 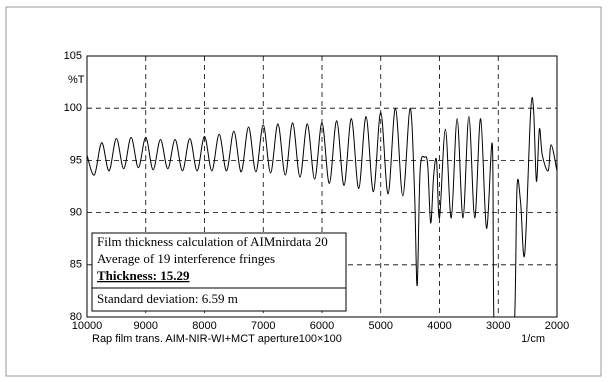 What do you see at coordinates (557, 326) in the screenshot?
I see `x-tick-label: 2000` at bounding box center [557, 326].